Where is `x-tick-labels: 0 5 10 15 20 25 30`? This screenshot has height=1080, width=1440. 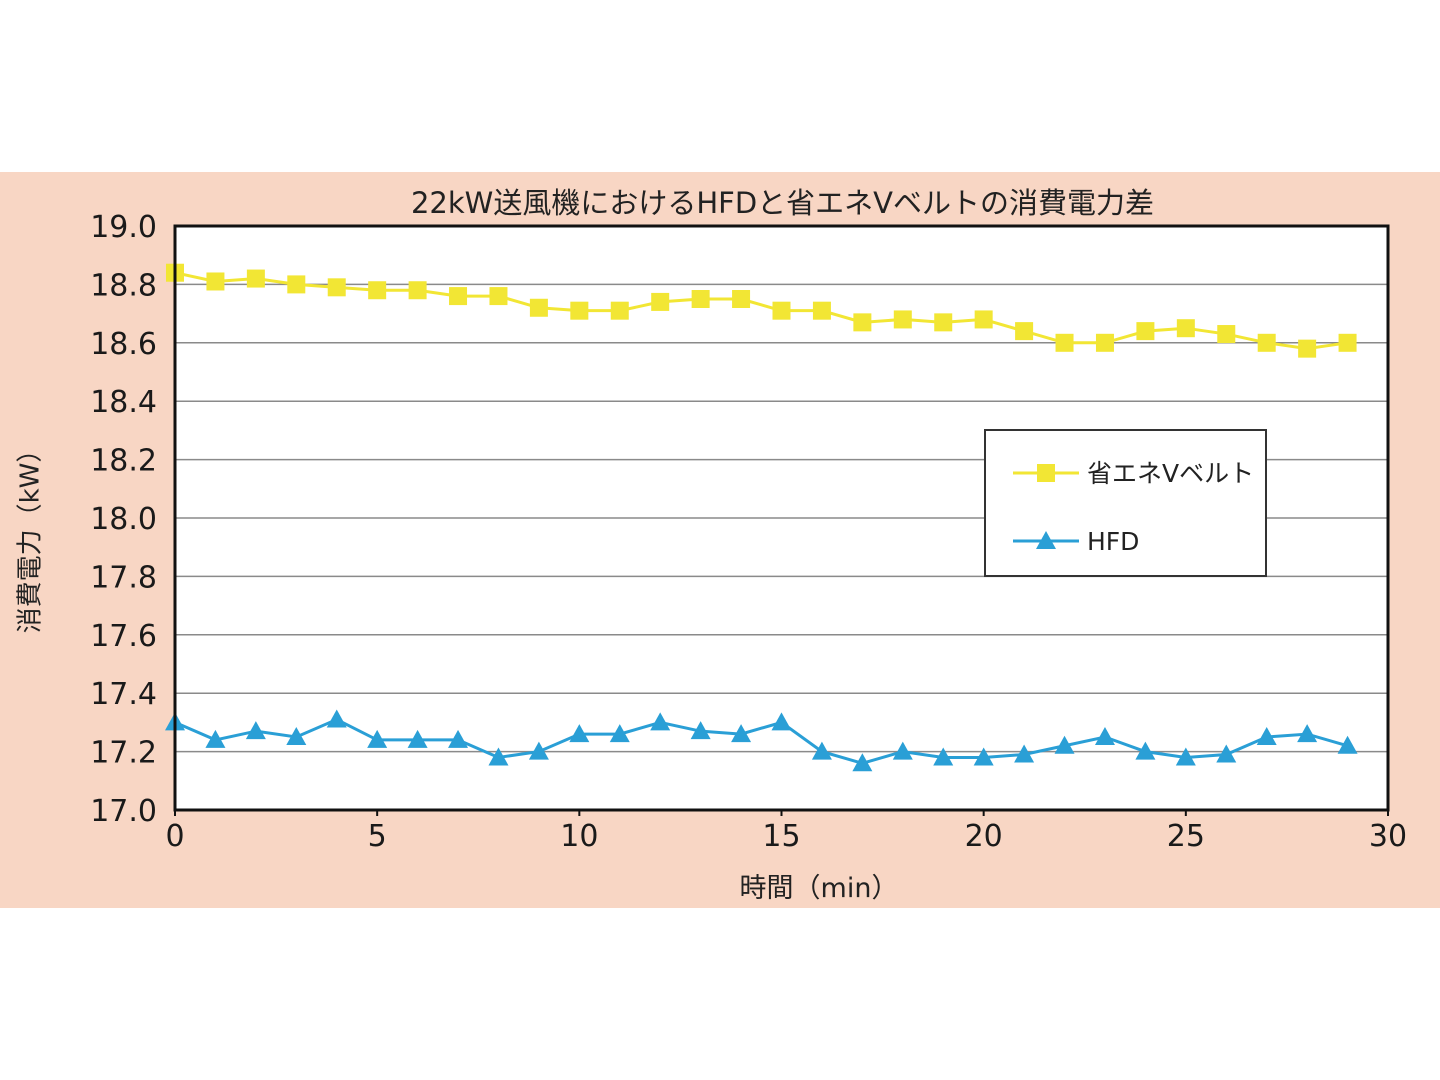 x-tick-labels: 0 5 10 15 20 25 30 is located at coordinates (786, 832).